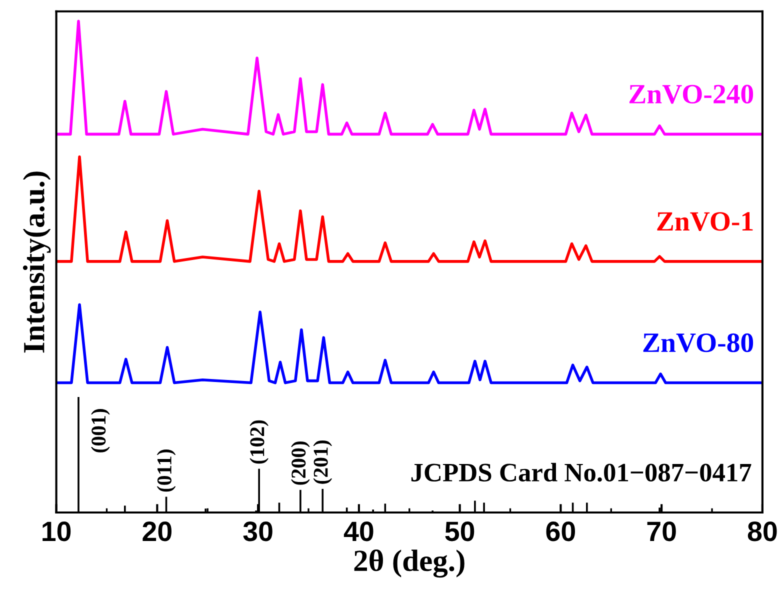  What do you see at coordinates (762, 532) in the screenshot?
I see `x-tick-label: 80` at bounding box center [762, 532].